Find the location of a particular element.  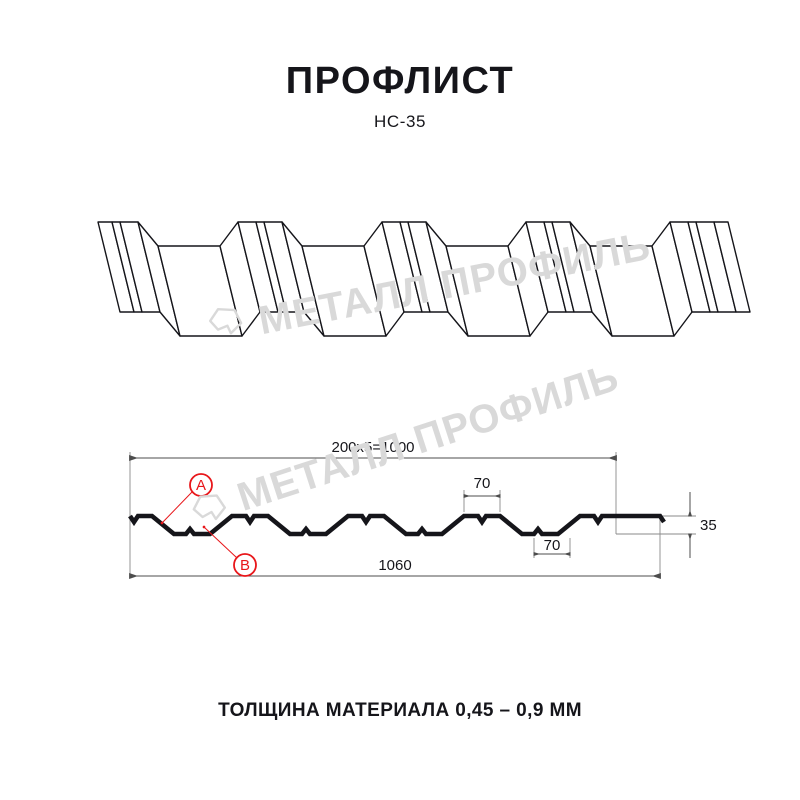

callout-b: B is located at coordinates (229, 551).